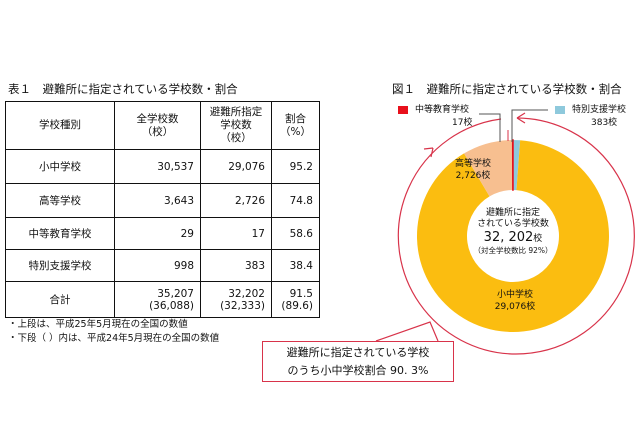 The image size is (640, 426). What do you see at coordinates (295, 125) in the screenshot?
I see `header-ratio: 割合 （%）` at bounding box center [295, 125].